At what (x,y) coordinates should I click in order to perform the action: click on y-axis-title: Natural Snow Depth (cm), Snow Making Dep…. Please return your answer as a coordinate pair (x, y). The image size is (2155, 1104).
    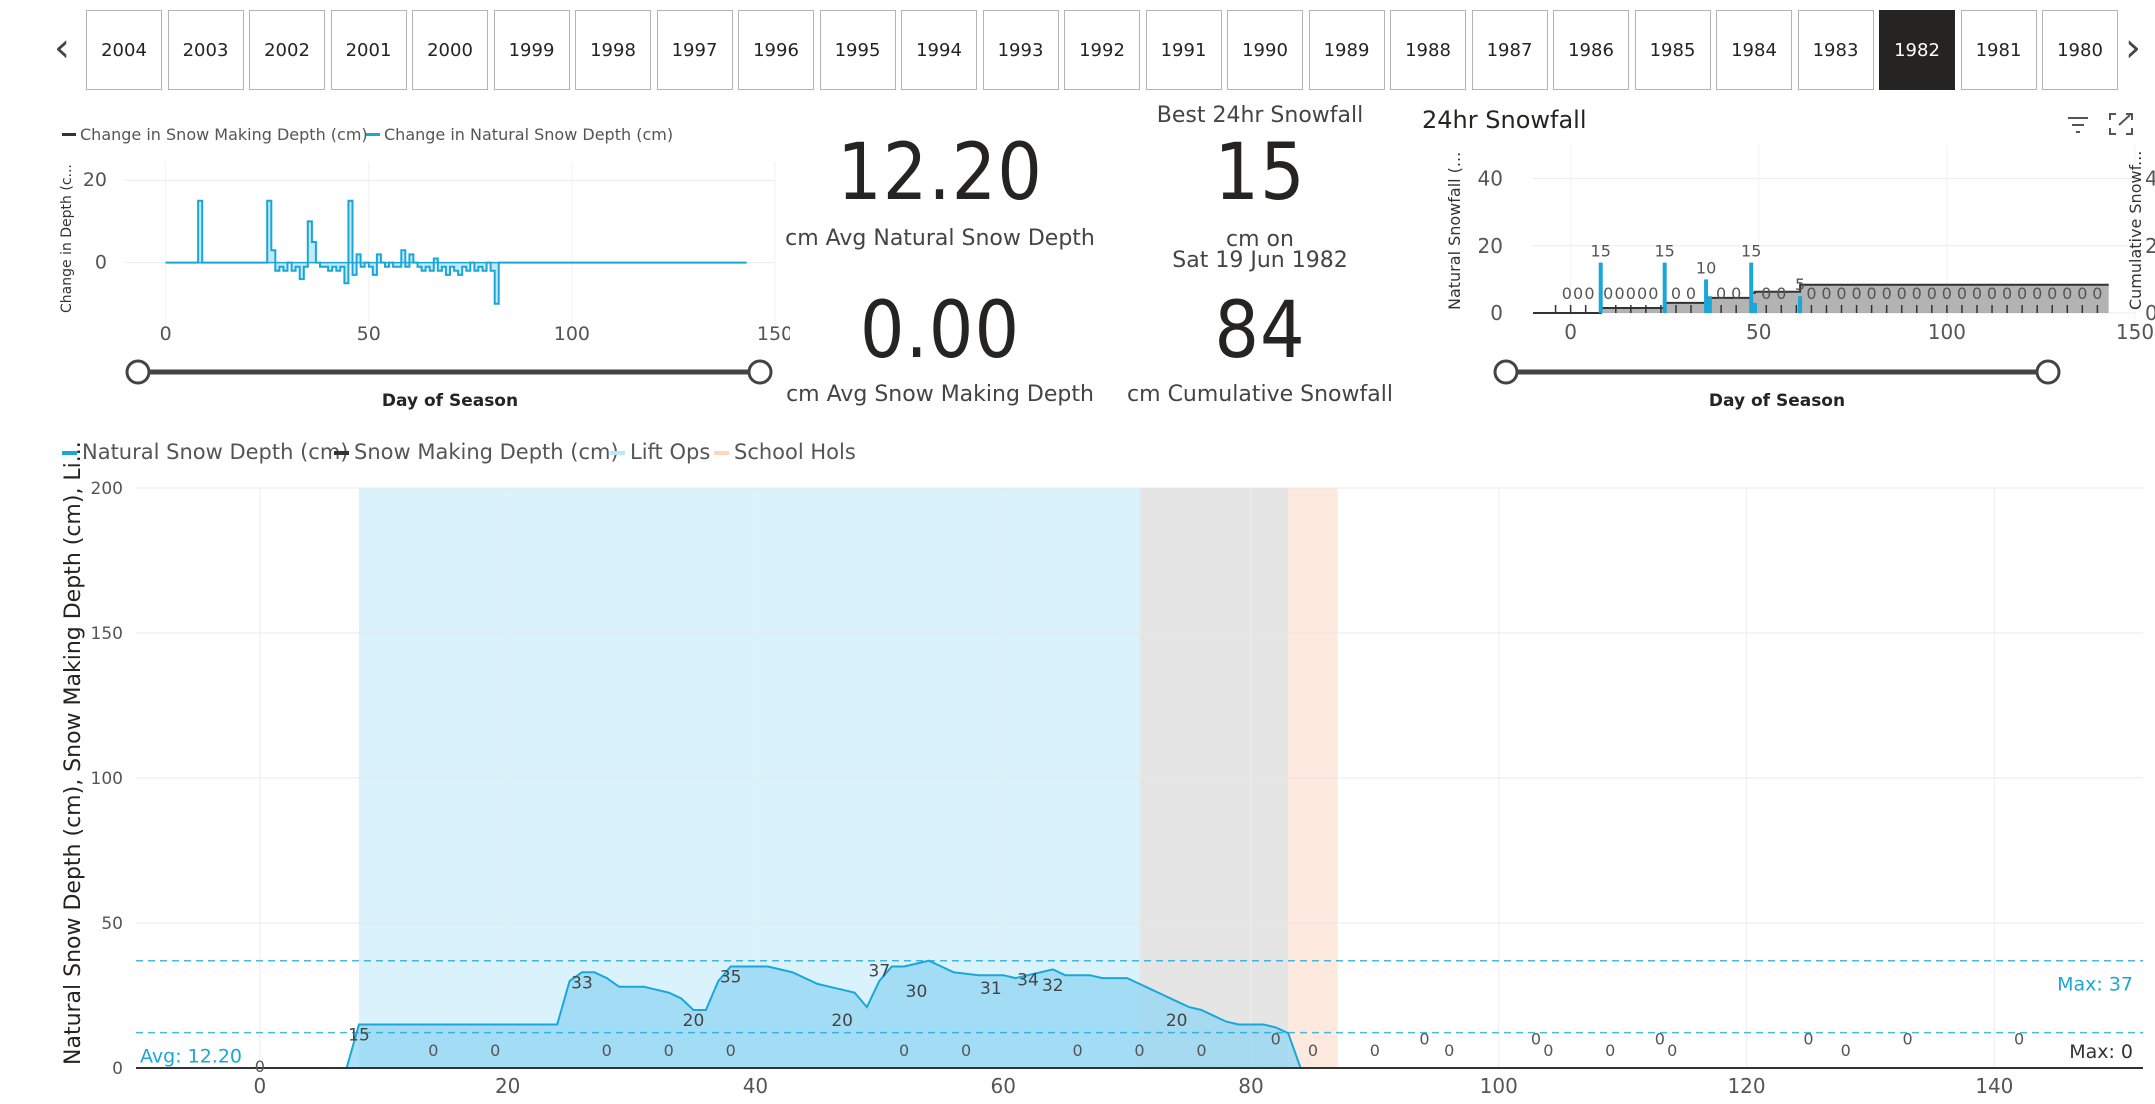
    Looking at the image, I should click on (73, 753).